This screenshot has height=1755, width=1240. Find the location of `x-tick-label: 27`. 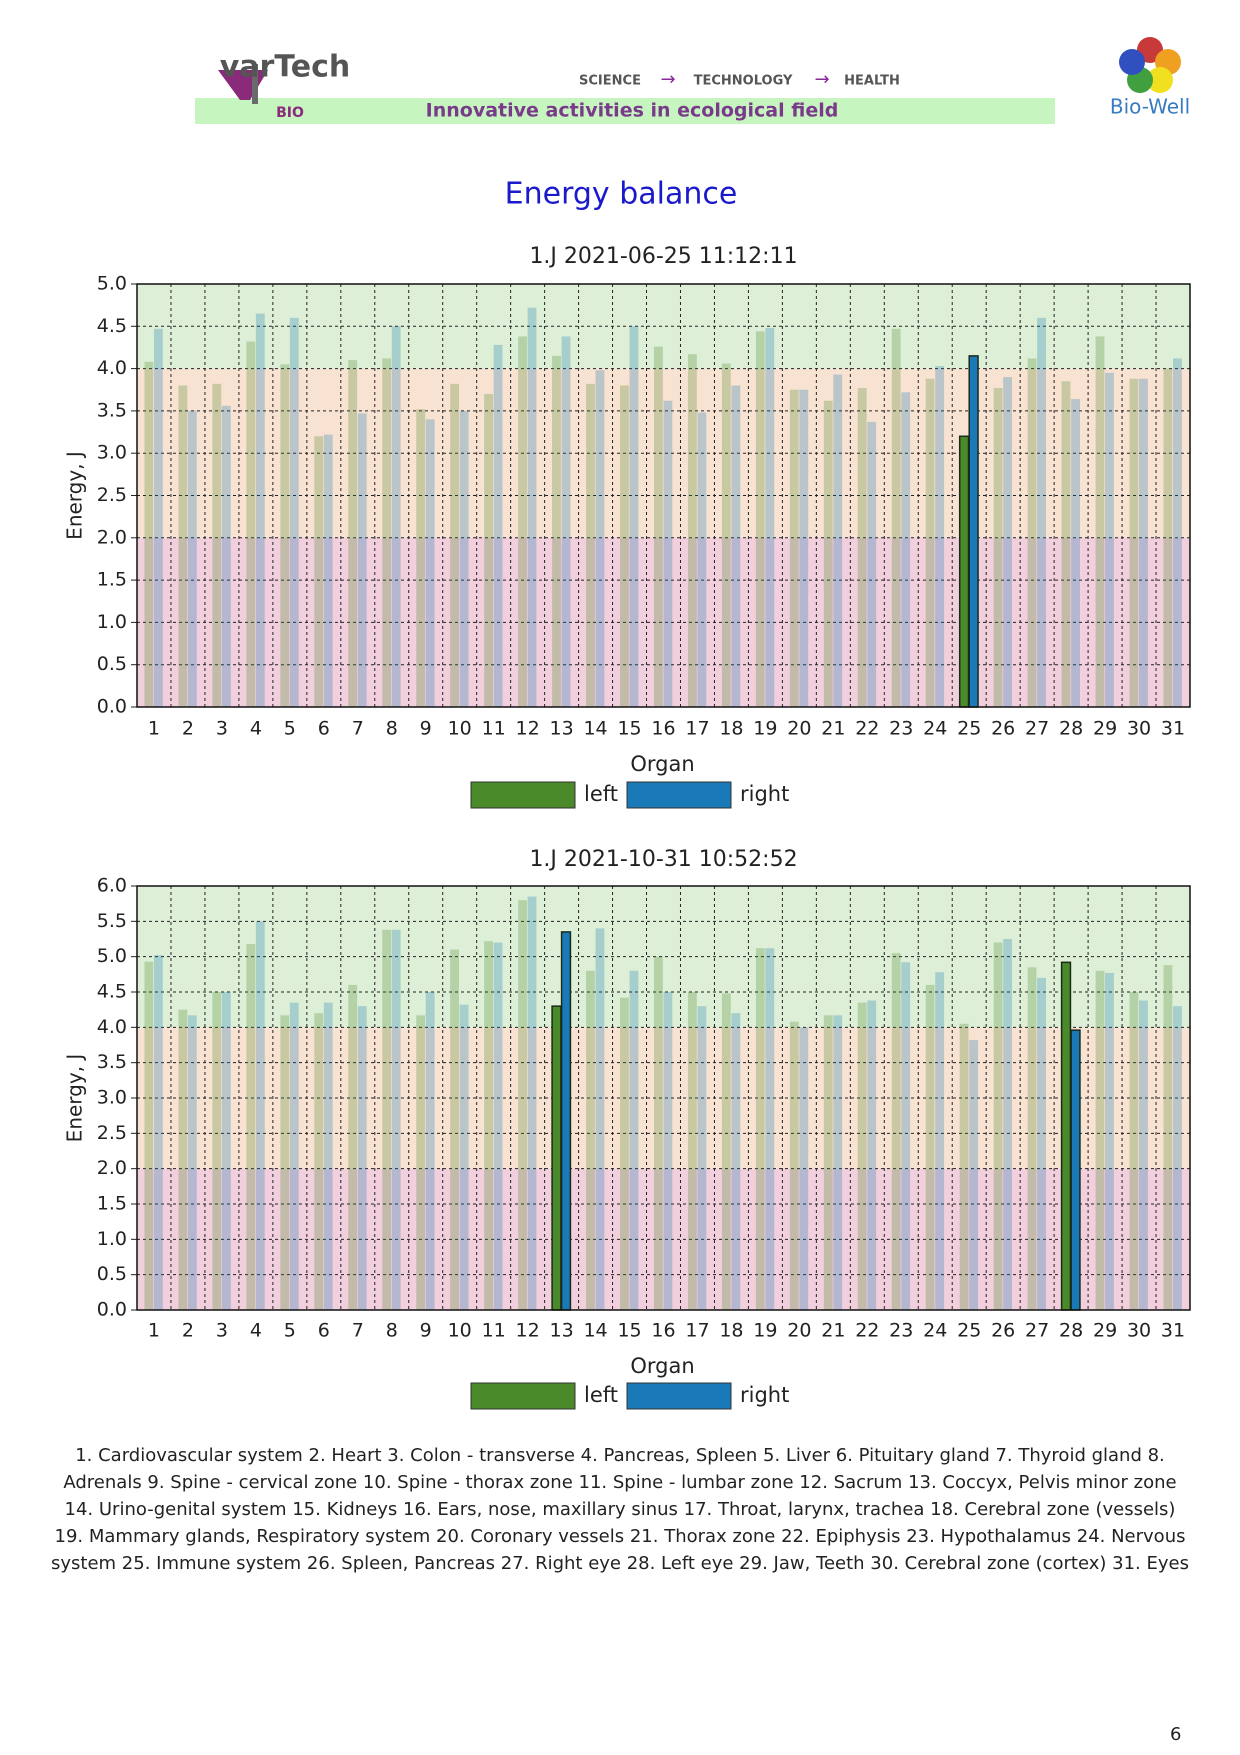

x-tick-label: 27 is located at coordinates (1037, 729).